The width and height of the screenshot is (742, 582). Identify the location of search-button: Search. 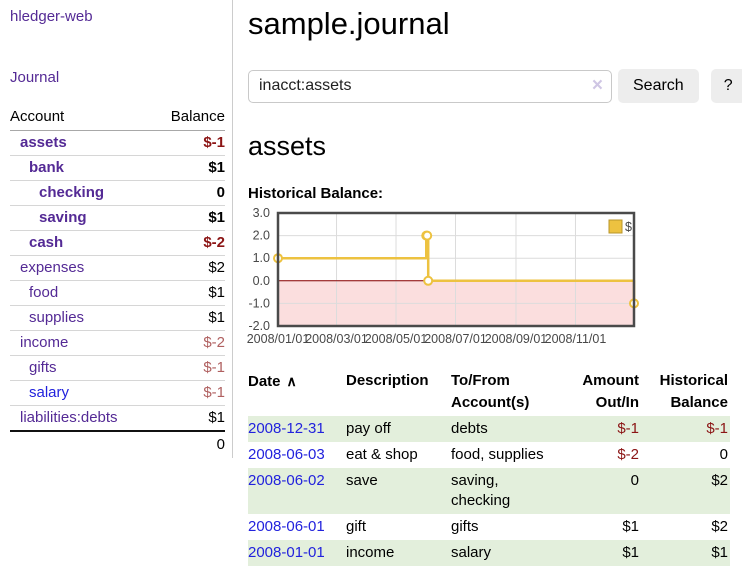
(658, 86).